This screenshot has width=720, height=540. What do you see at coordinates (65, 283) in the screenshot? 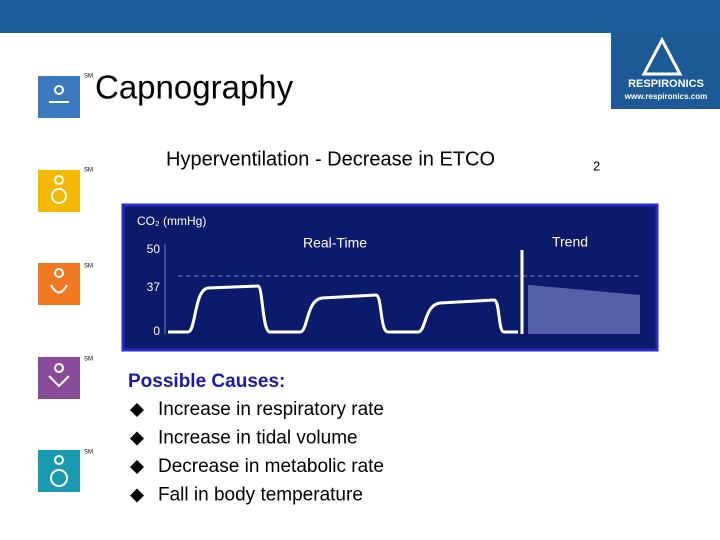
I see `icons: SM SM SM SM SM` at bounding box center [65, 283].